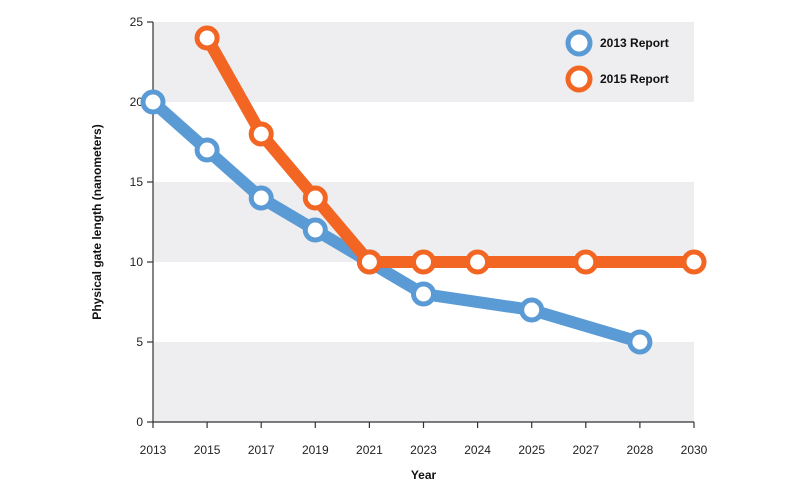  I want to click on x-tick-label: 2027, so click(585, 450).